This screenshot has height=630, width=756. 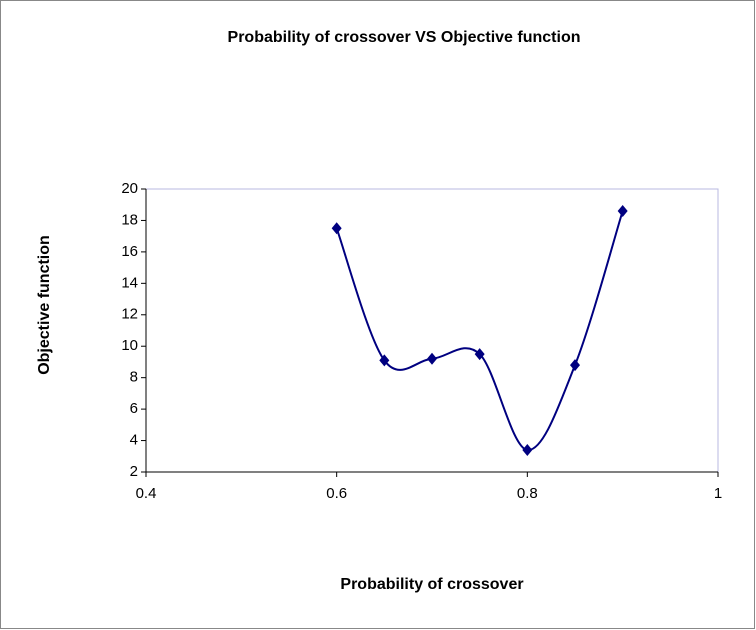 I want to click on y-tick-label: 12, so click(x=129, y=314).